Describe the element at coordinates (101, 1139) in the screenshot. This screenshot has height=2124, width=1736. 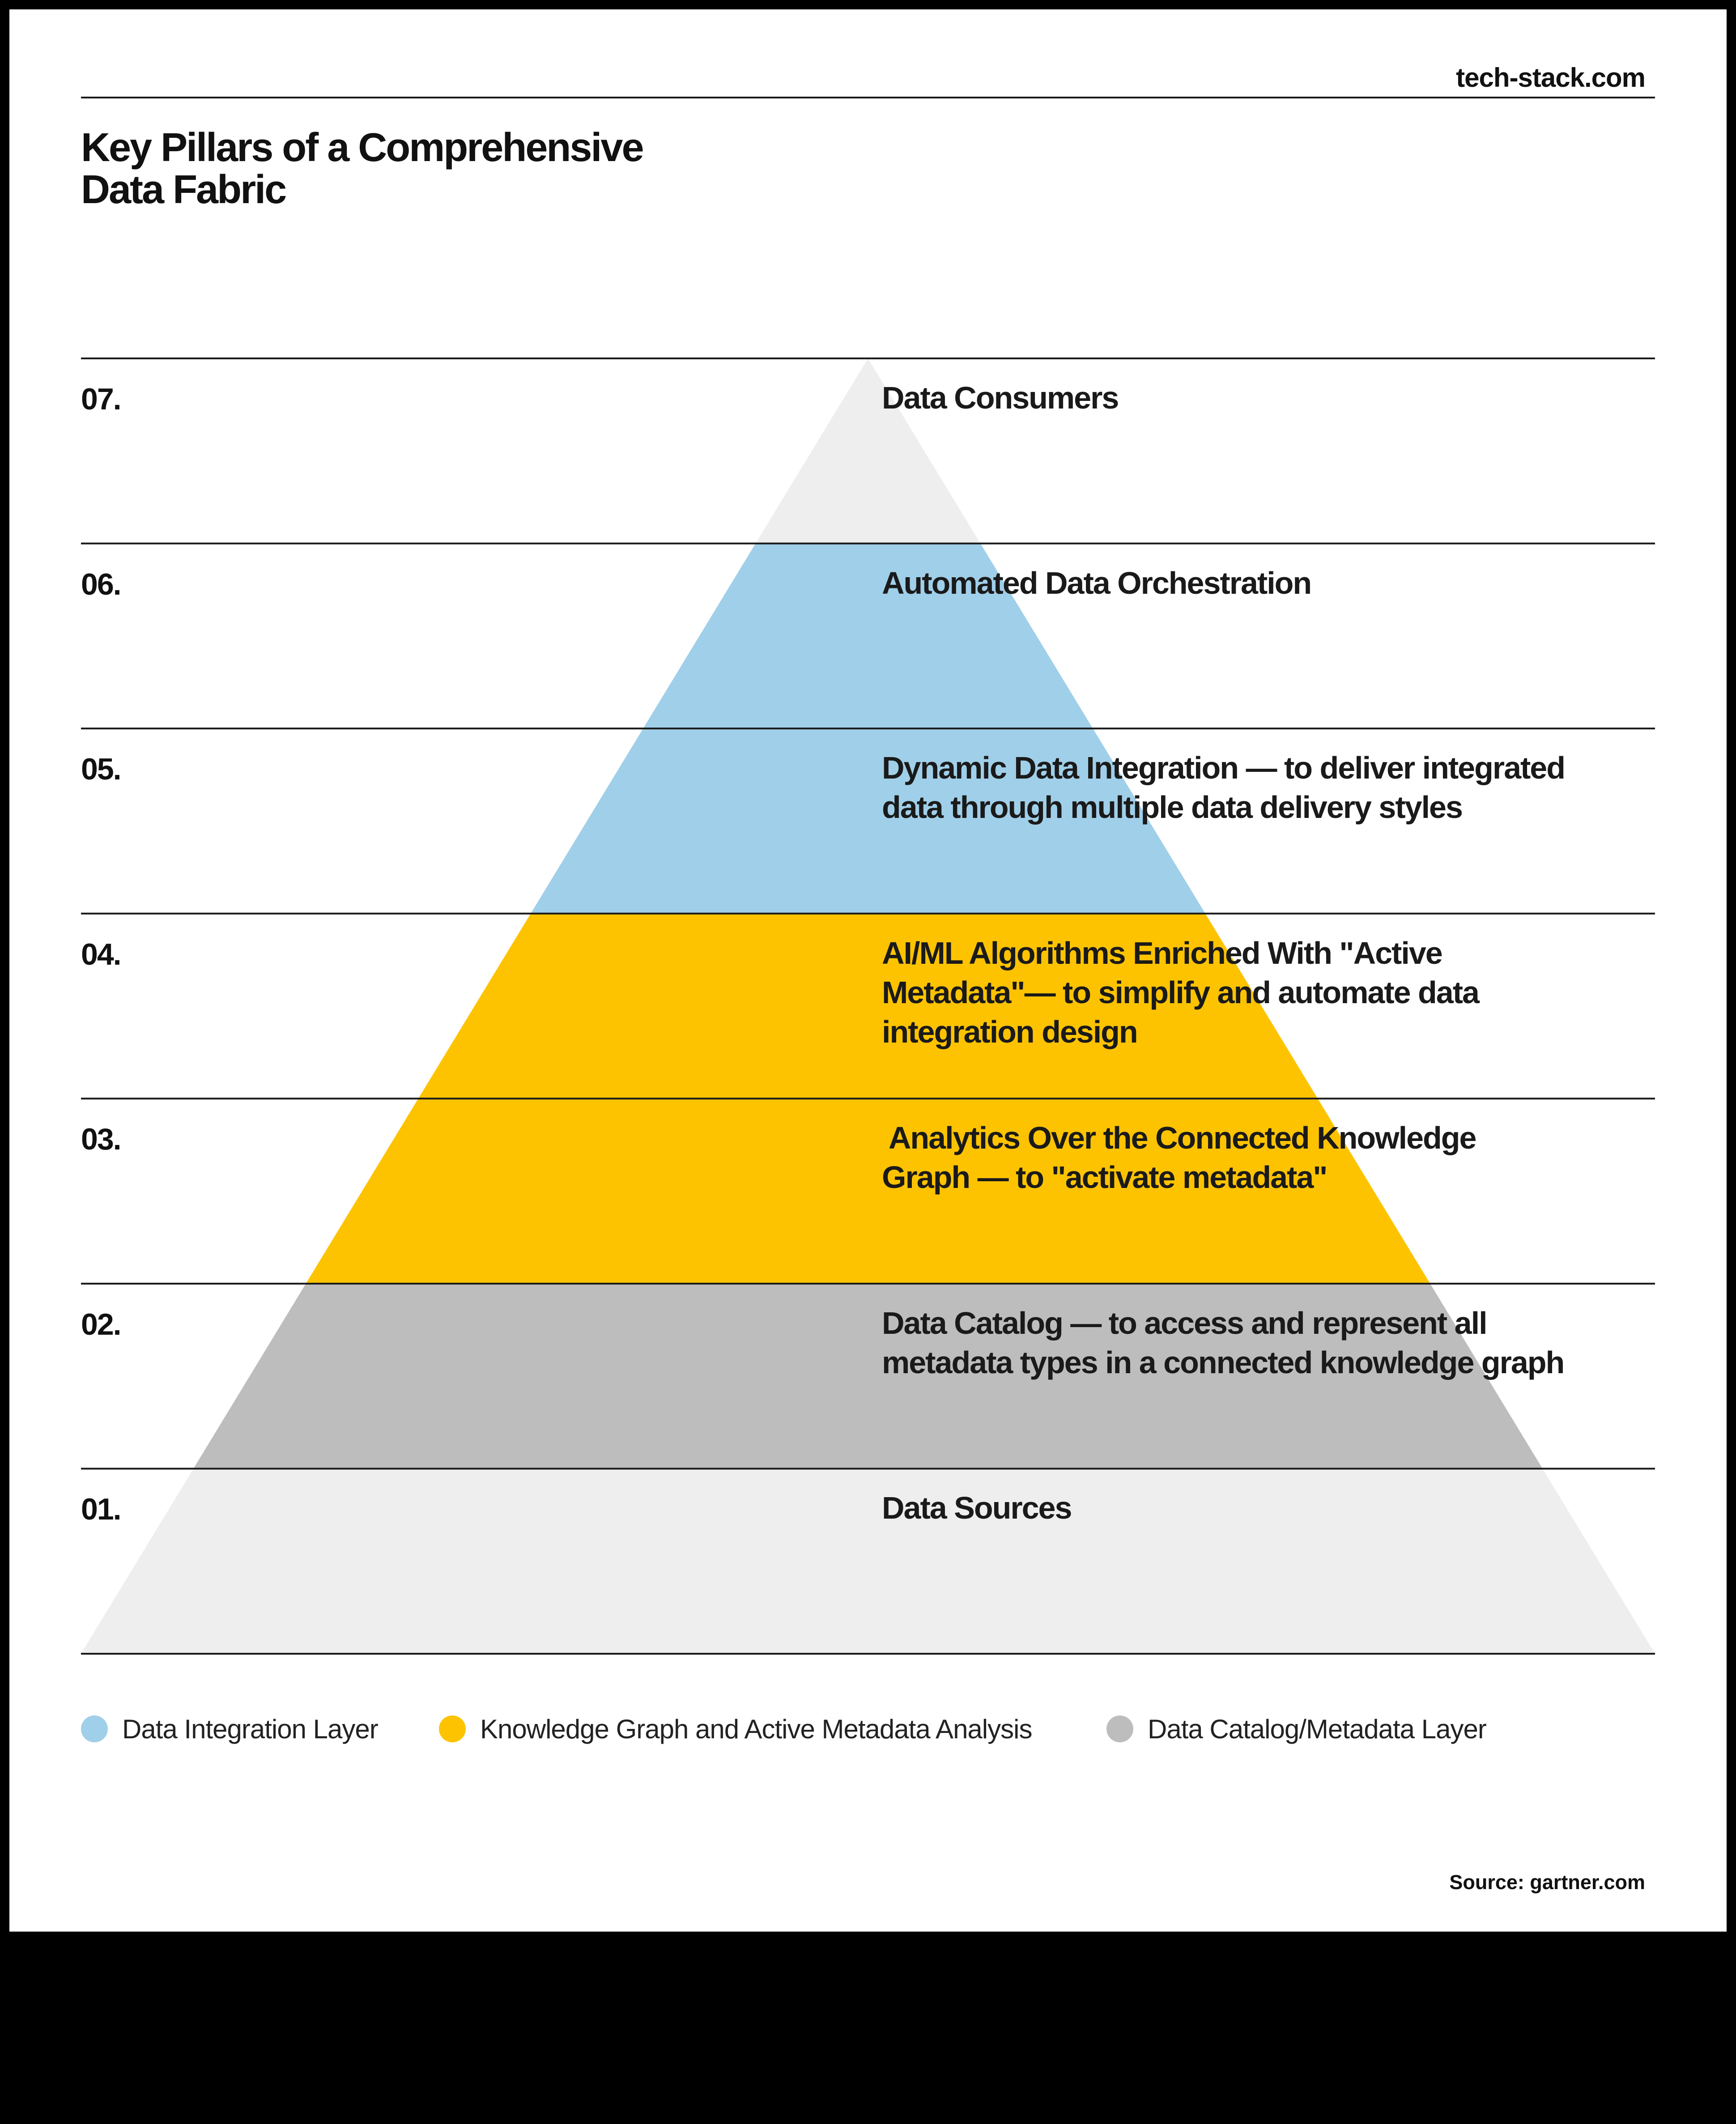
I see `layer-number: 03.` at that location.